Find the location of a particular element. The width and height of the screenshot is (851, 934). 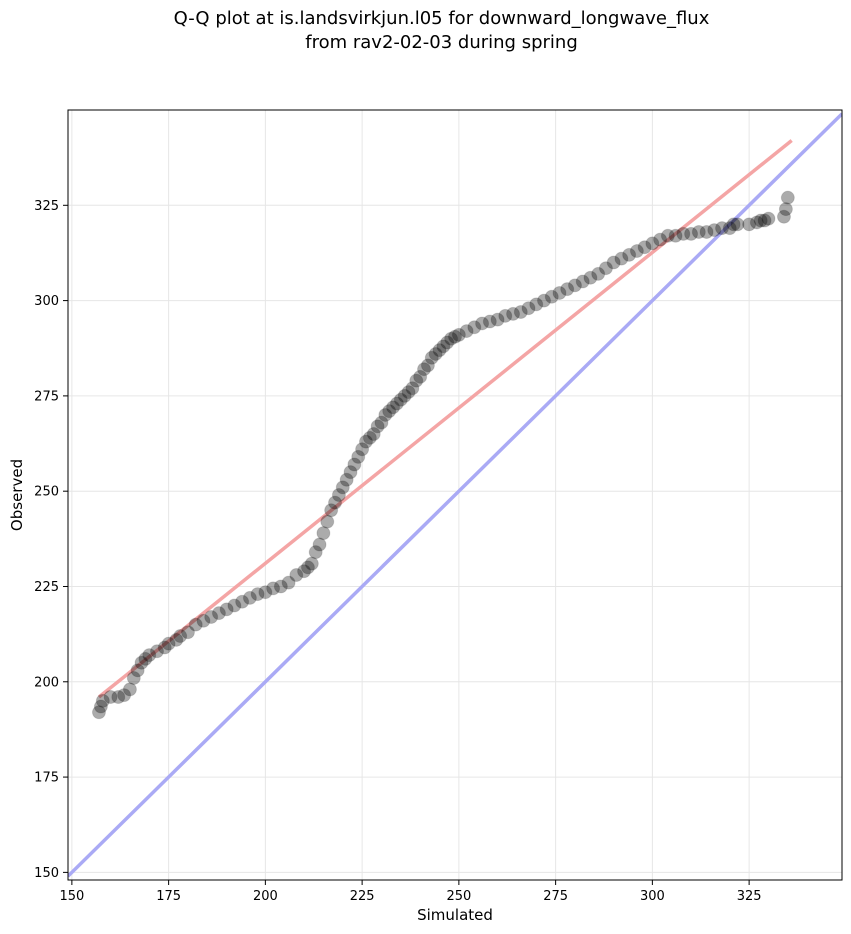

y-tick-label: 300 is located at coordinates (46, 301).